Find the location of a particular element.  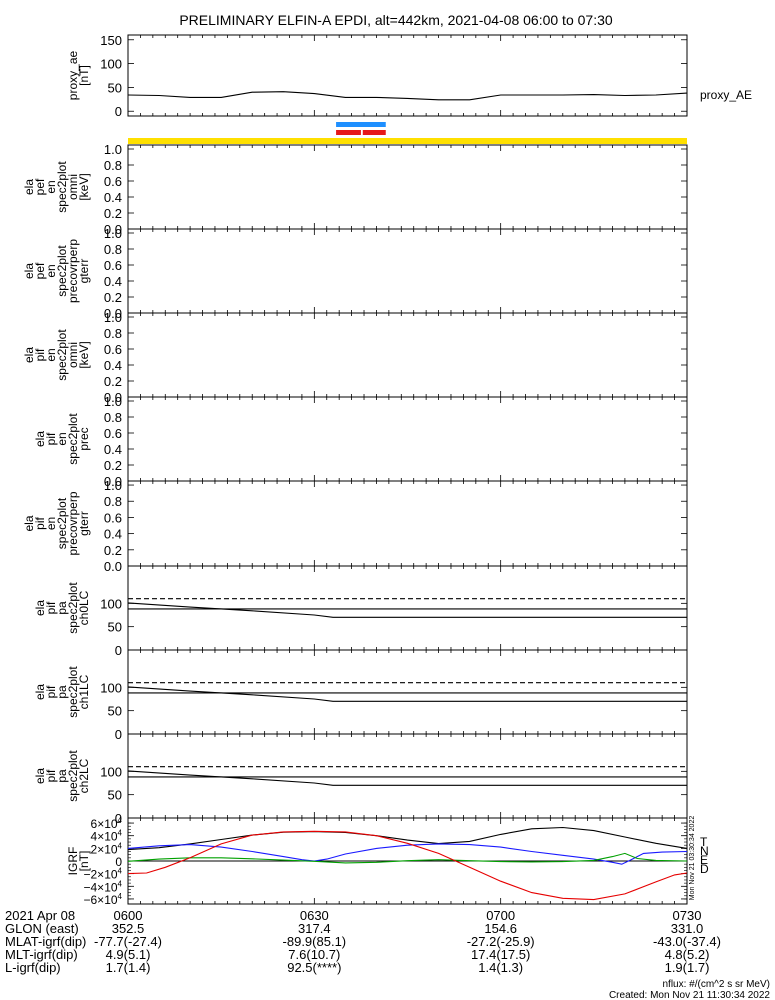

y-axis-label-line: [keV] is located at coordinates (84, 354).